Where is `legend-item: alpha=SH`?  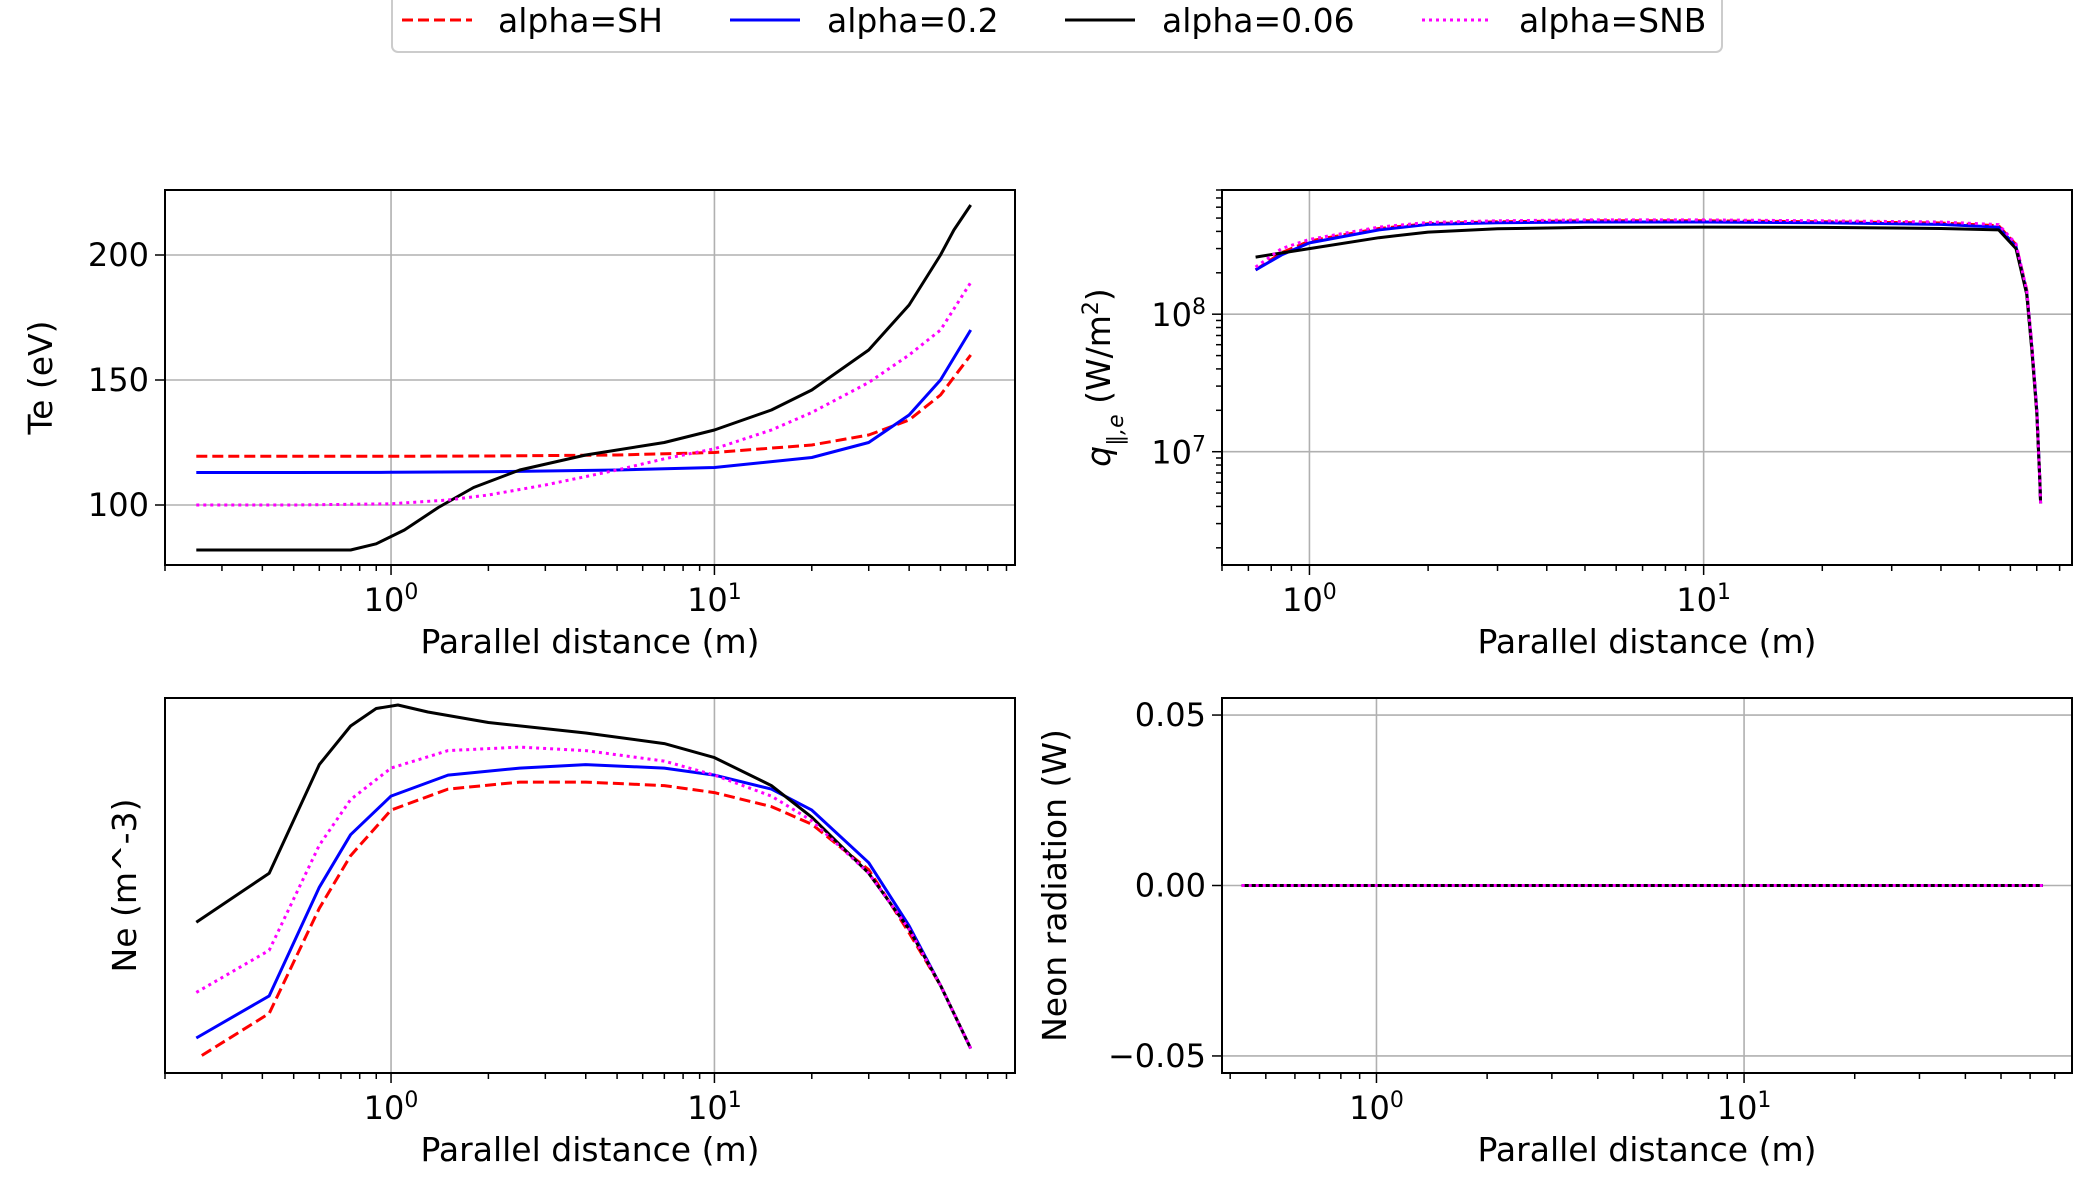 legend-item: alpha=SH is located at coordinates (532, 20).